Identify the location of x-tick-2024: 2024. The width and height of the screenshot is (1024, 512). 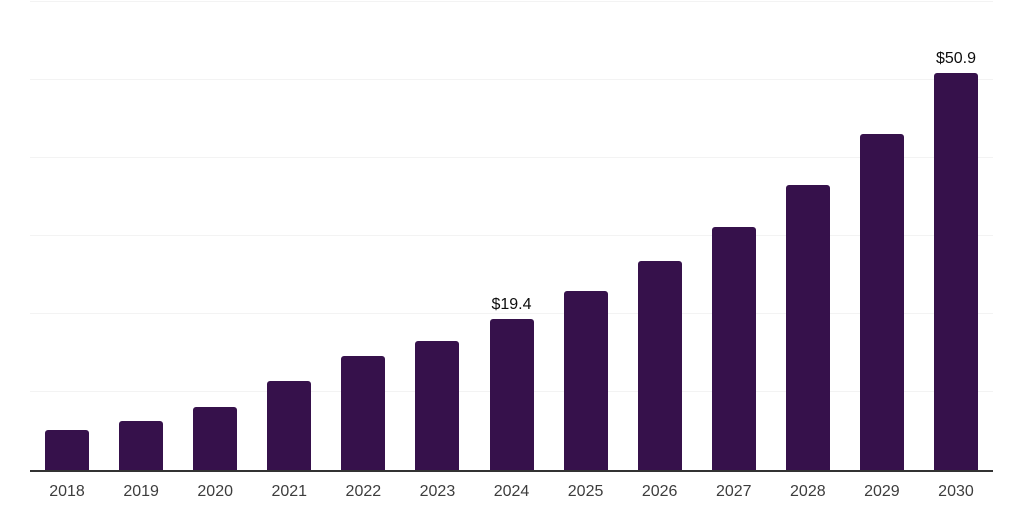
(511, 491).